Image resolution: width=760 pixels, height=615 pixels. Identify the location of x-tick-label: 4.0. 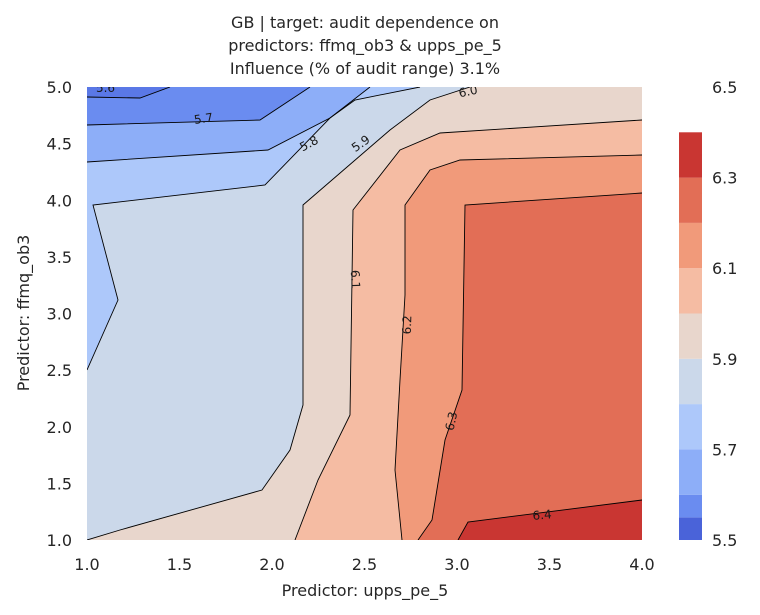
(641, 564).